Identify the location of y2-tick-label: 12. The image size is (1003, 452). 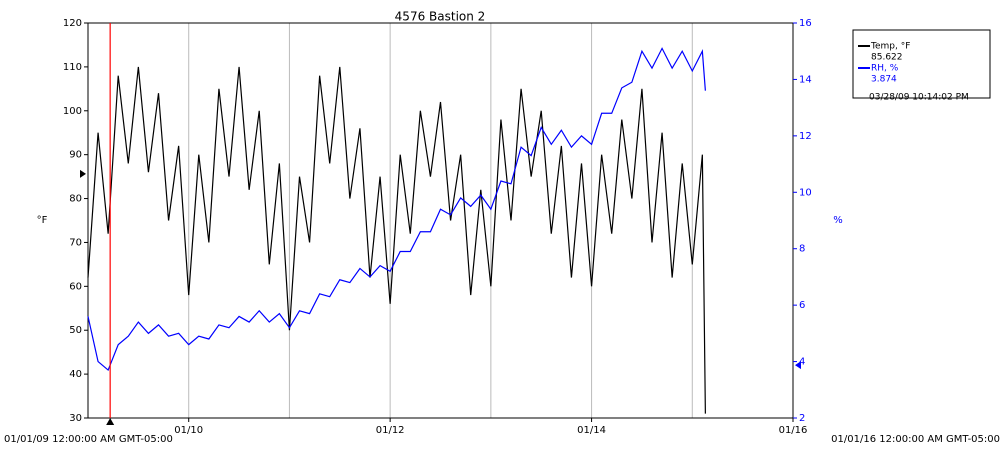
(805, 136).